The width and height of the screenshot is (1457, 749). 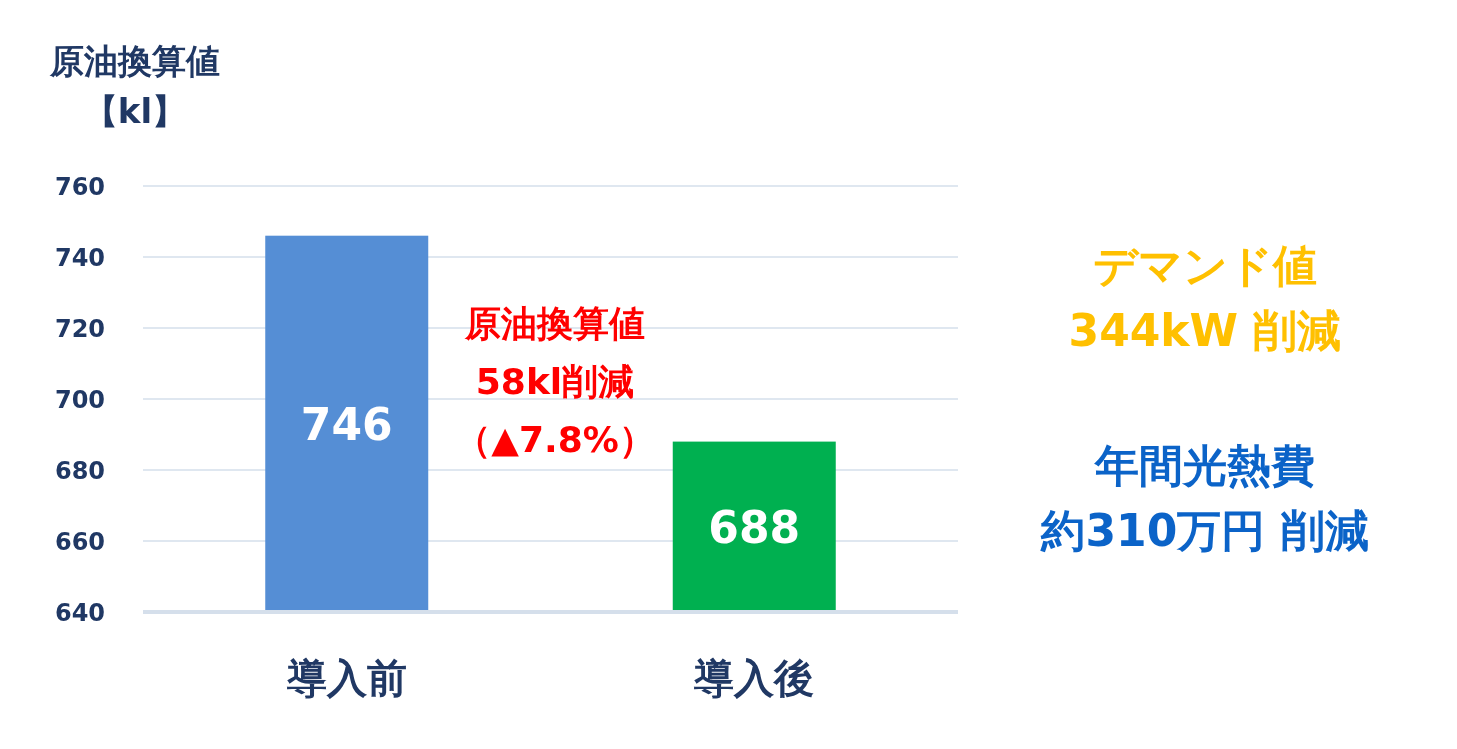 I want to click on y-tick-label: 720, so click(x=80, y=329).